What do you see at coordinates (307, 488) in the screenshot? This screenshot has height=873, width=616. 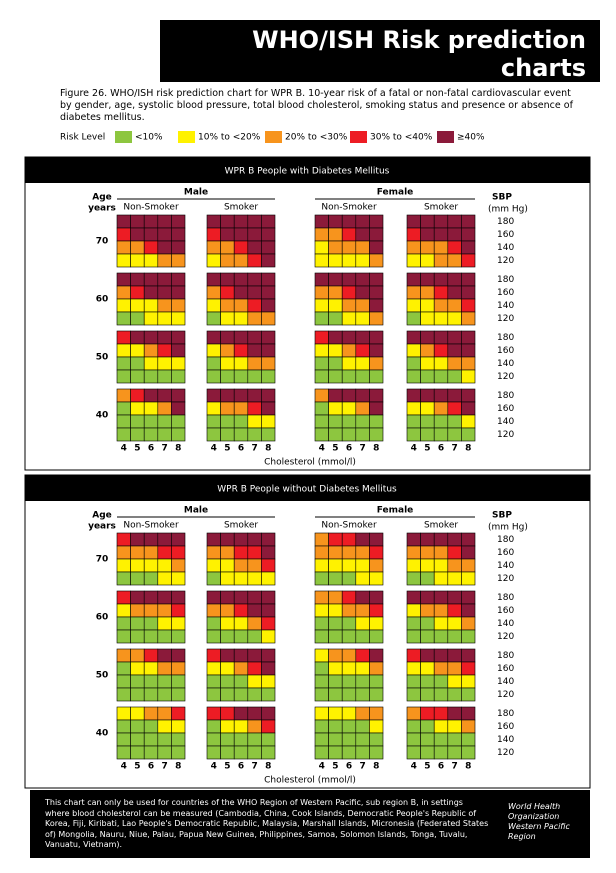 I see `panel-title-bar` at bounding box center [307, 488].